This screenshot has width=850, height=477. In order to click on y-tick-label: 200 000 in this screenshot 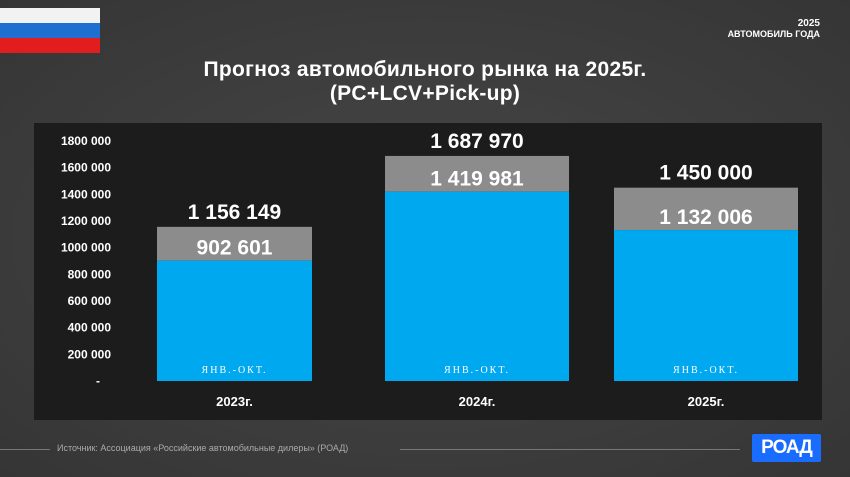, I will do `click(90, 354)`.